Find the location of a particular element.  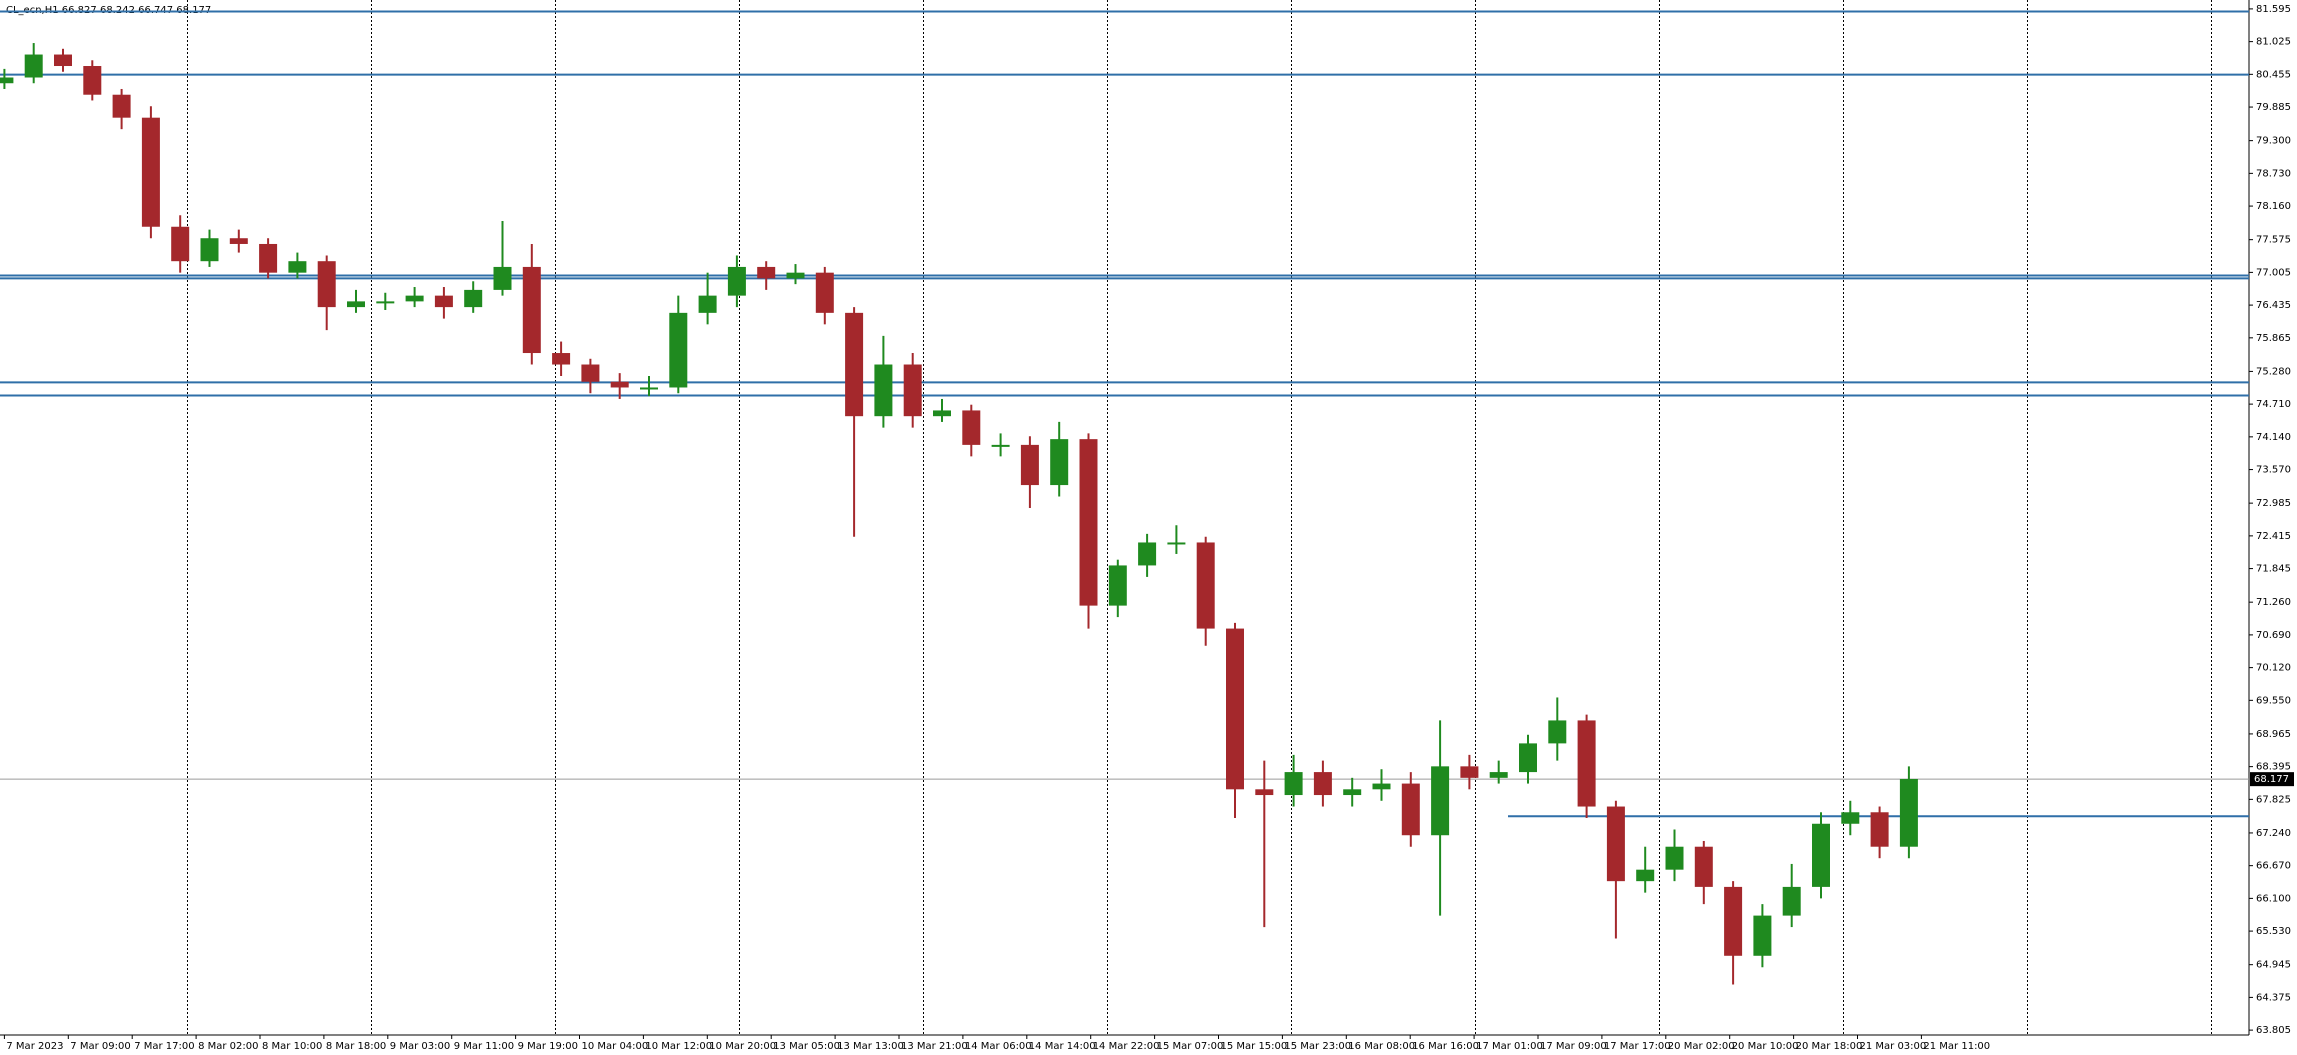

y-tick-label: 69.550 is located at coordinates (2273, 700).